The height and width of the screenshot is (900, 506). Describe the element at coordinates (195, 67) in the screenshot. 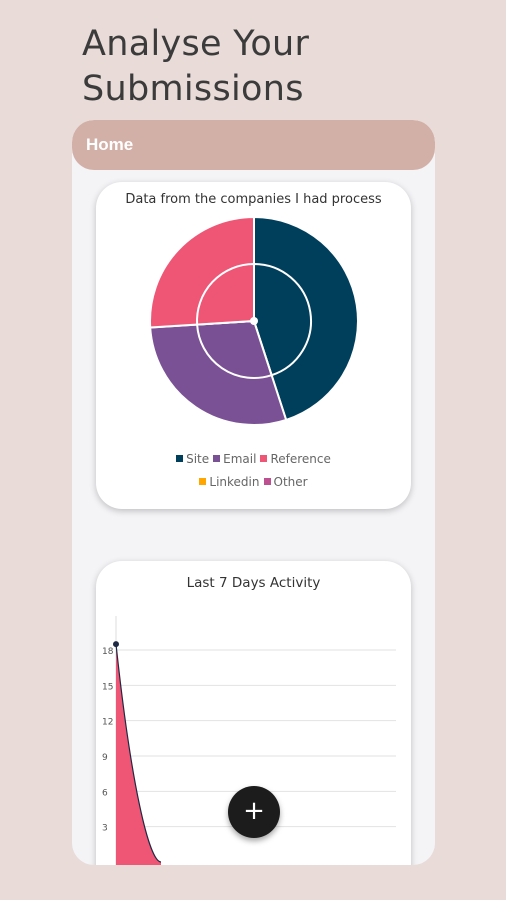

I see `page-title: Analyse Your Submissions` at that location.